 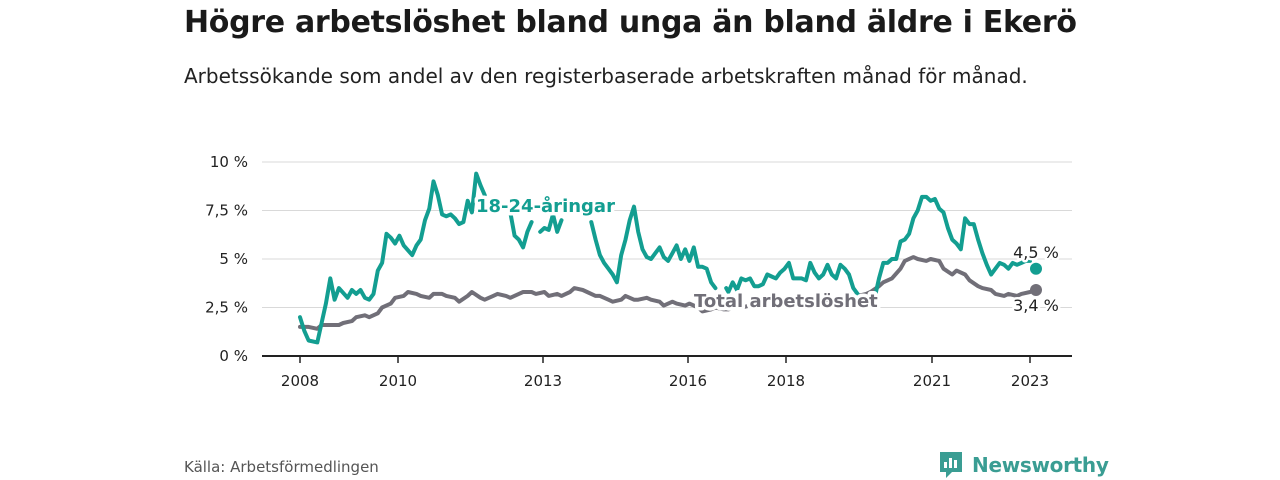 I want to click on newsworthy-icon, so click(x=951, y=465).